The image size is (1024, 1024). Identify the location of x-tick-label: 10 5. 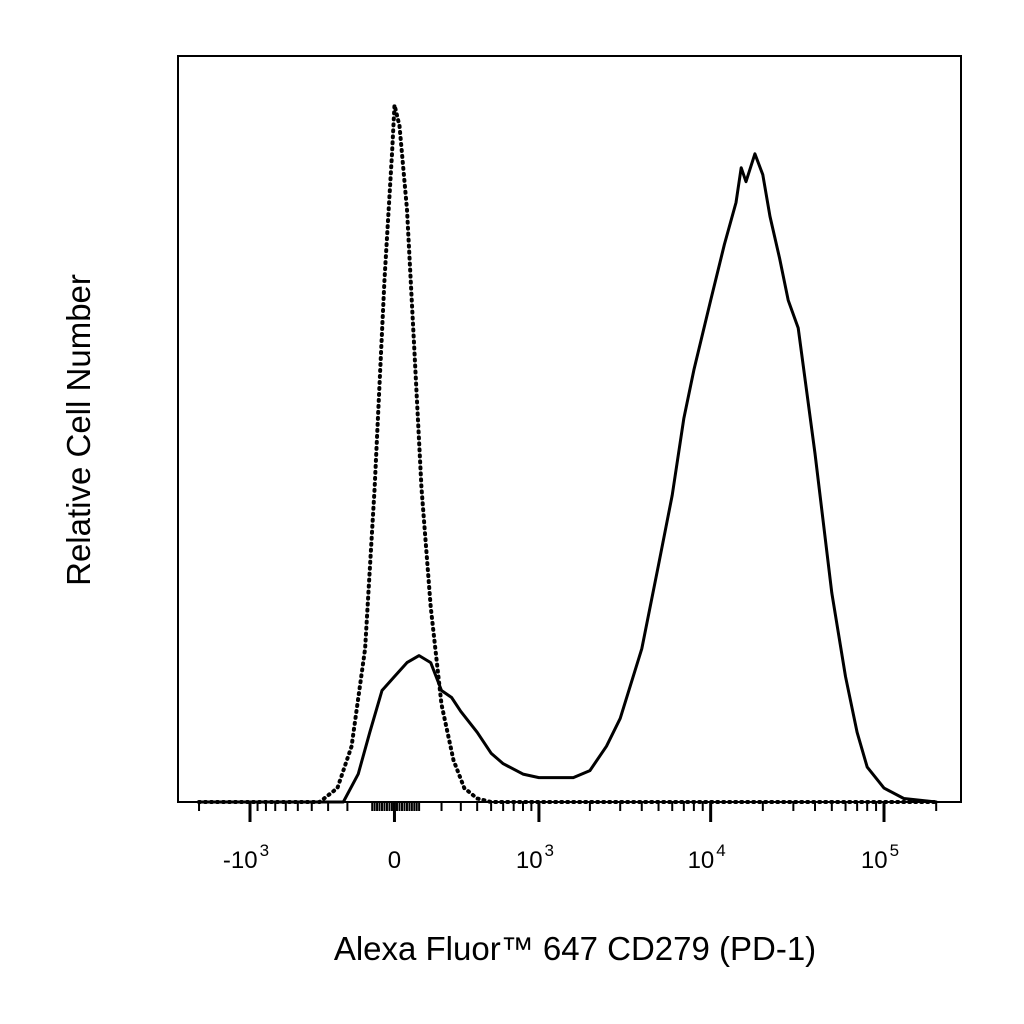
(880, 857).